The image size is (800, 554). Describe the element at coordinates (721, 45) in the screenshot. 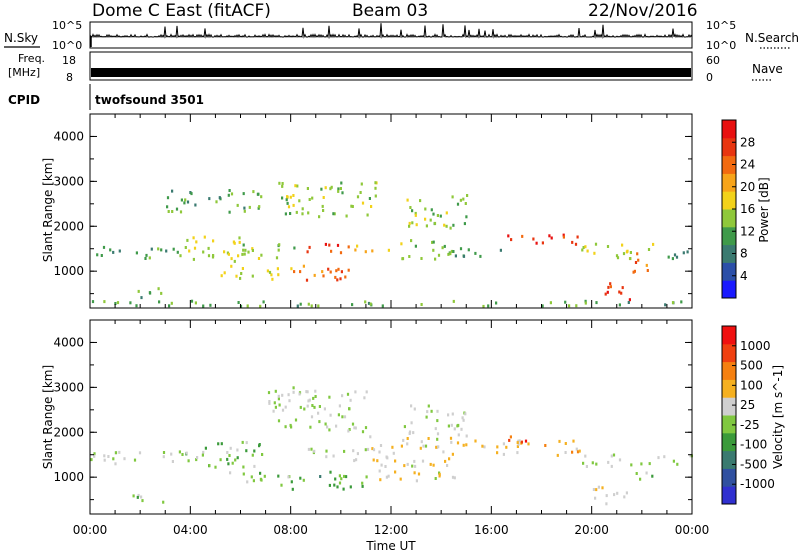

I see `nsearch-tick-bottom: 10^0` at that location.